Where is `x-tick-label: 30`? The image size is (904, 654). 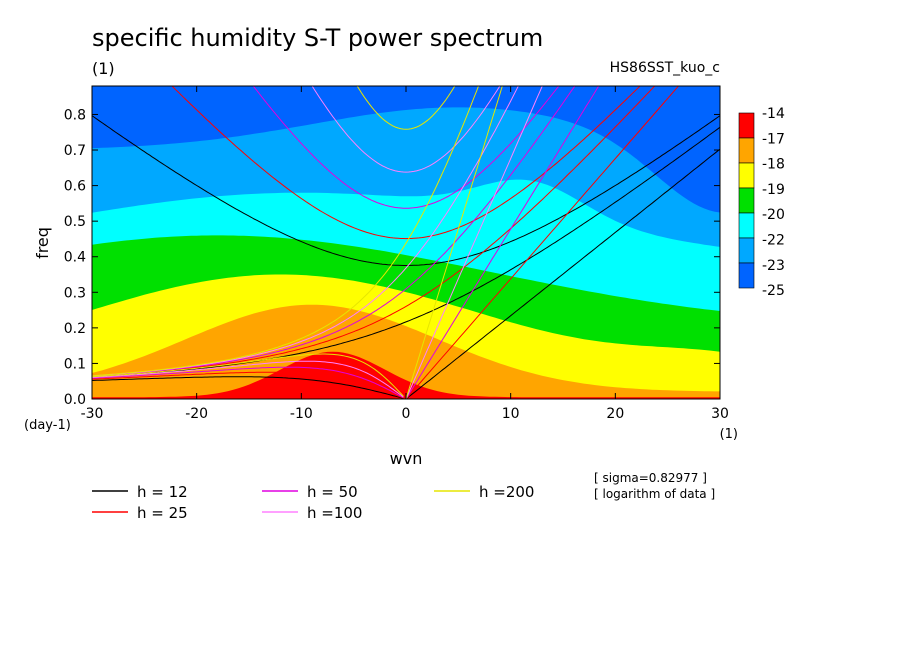
x-tick-label: 30 is located at coordinates (720, 414).